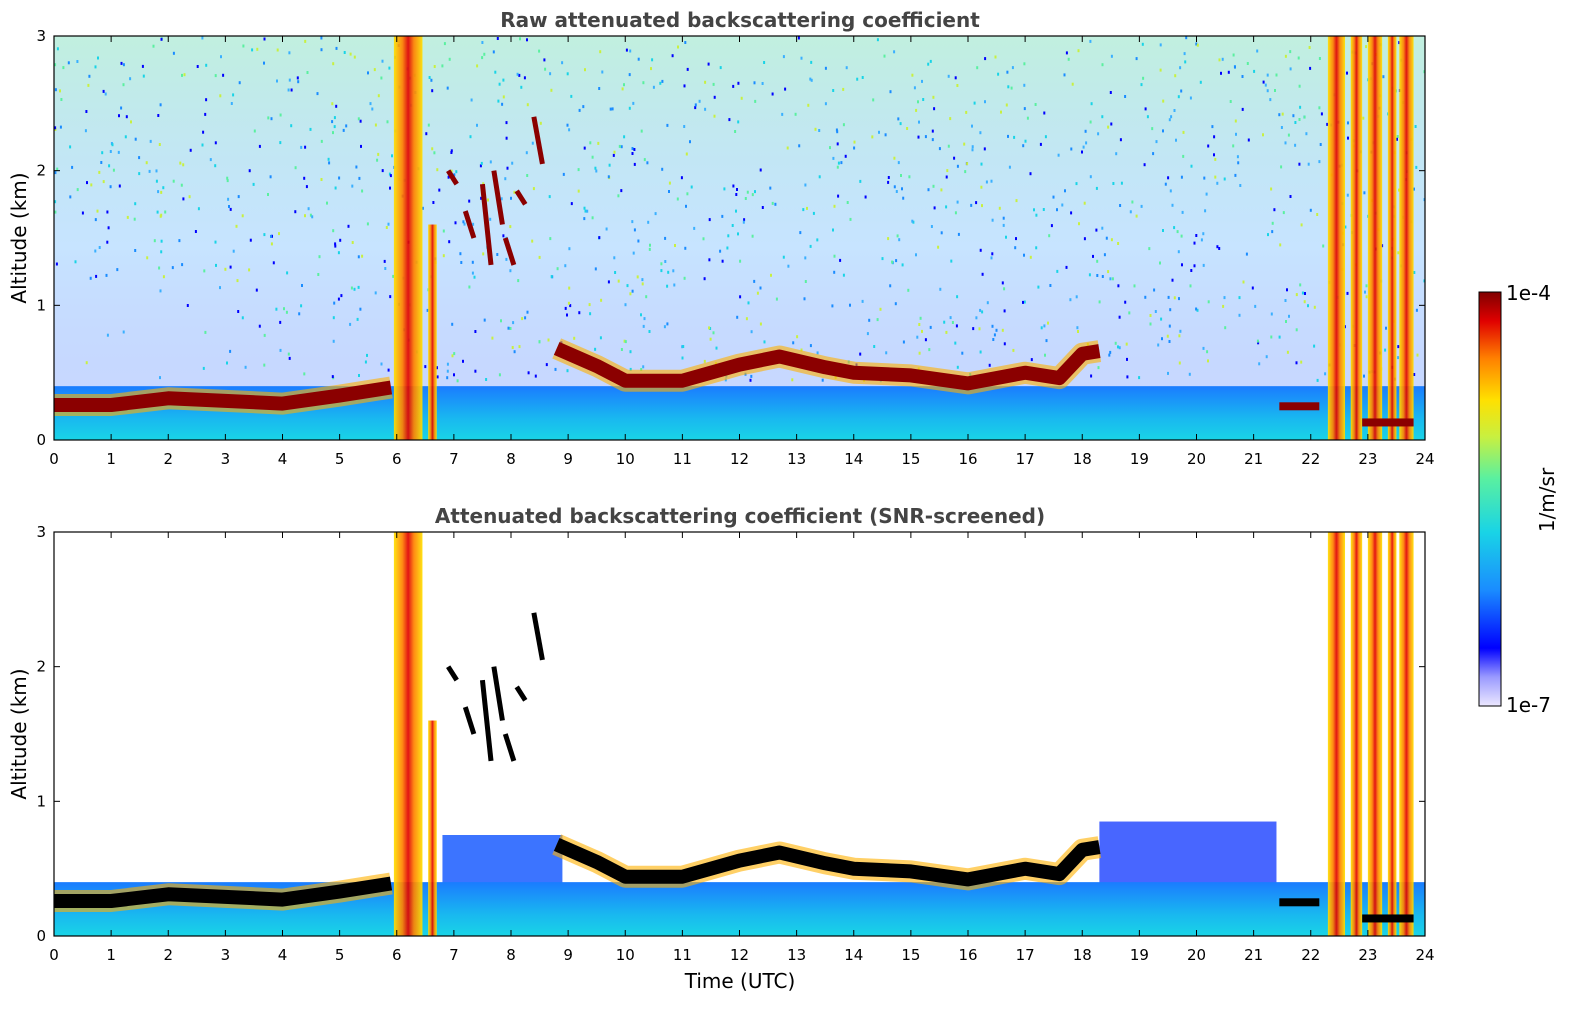 The image size is (1595, 1020). Describe the element at coordinates (41, 532) in the screenshot. I see `y-tick-label: 3` at that location.